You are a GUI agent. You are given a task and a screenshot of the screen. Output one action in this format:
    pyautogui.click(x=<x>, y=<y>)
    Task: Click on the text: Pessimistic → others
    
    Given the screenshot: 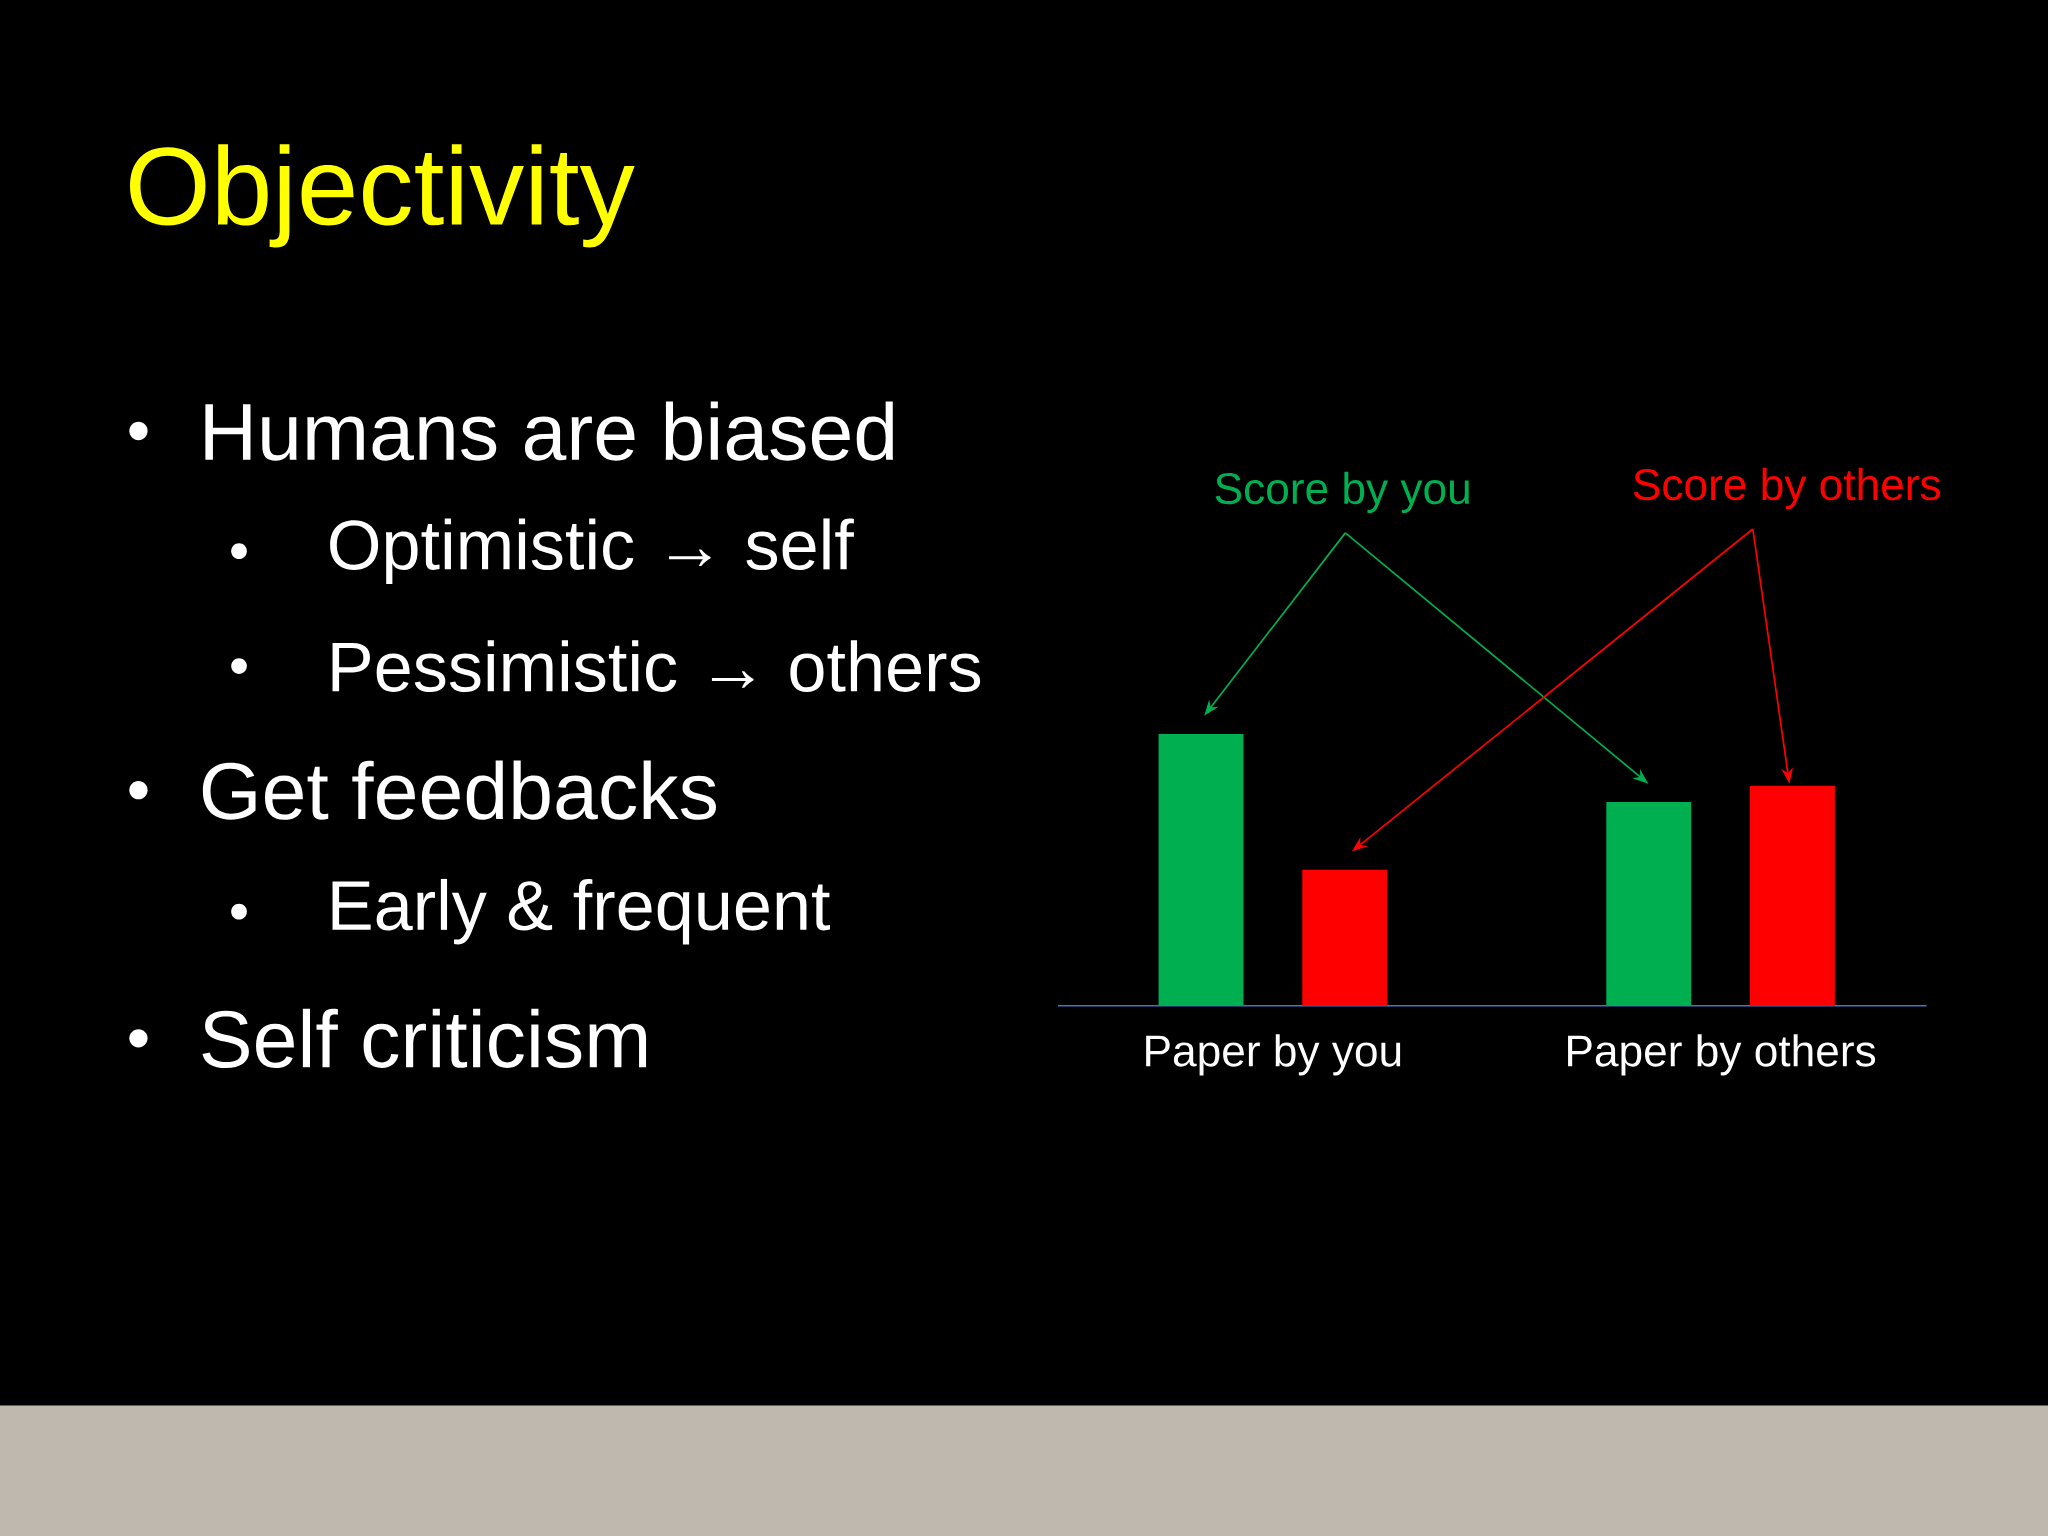 What is the action you would take?
    pyautogui.click(x=656, y=666)
    